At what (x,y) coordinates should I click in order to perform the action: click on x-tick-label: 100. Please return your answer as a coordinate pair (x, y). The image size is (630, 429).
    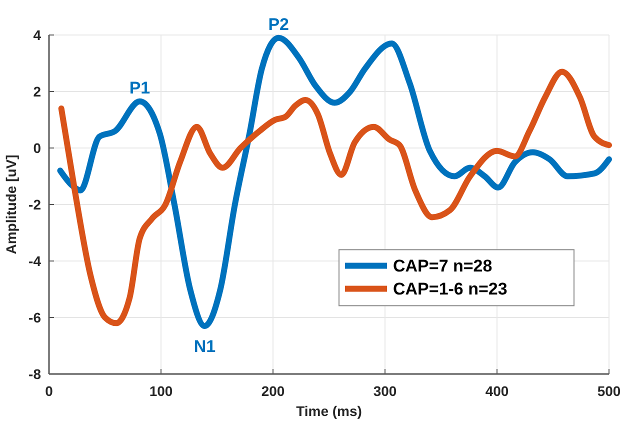
    Looking at the image, I should click on (161, 391).